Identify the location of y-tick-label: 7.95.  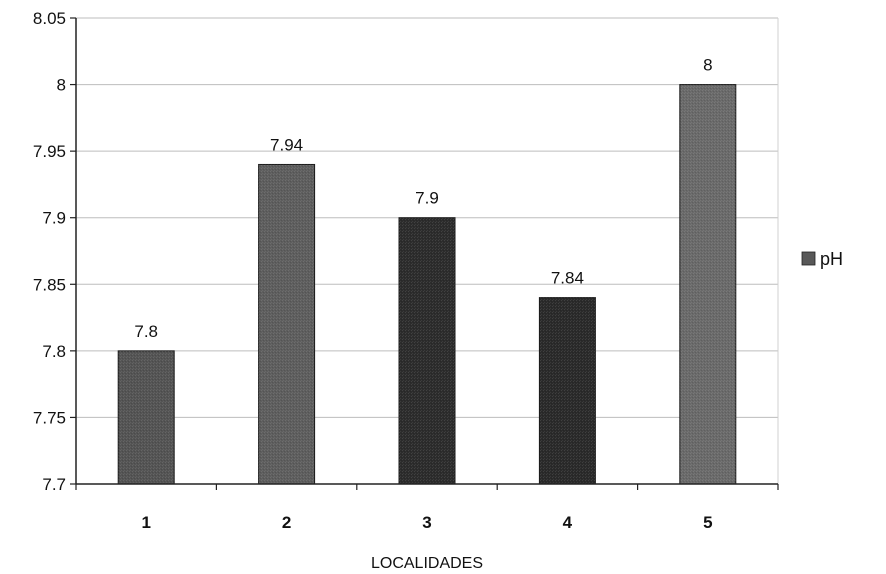
(49, 151).